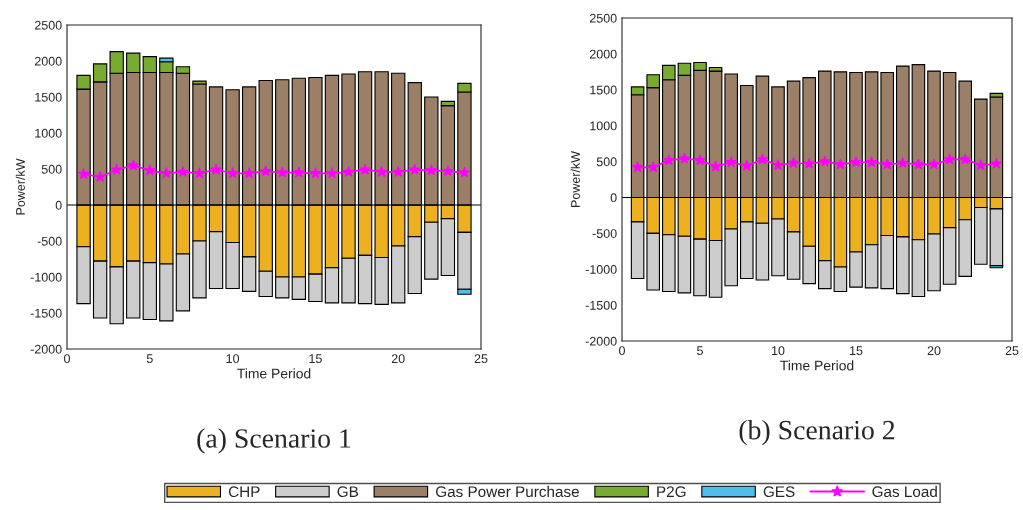 Image resolution: width=1023 pixels, height=510 pixels. I want to click on legend-label: GES, so click(779, 492).